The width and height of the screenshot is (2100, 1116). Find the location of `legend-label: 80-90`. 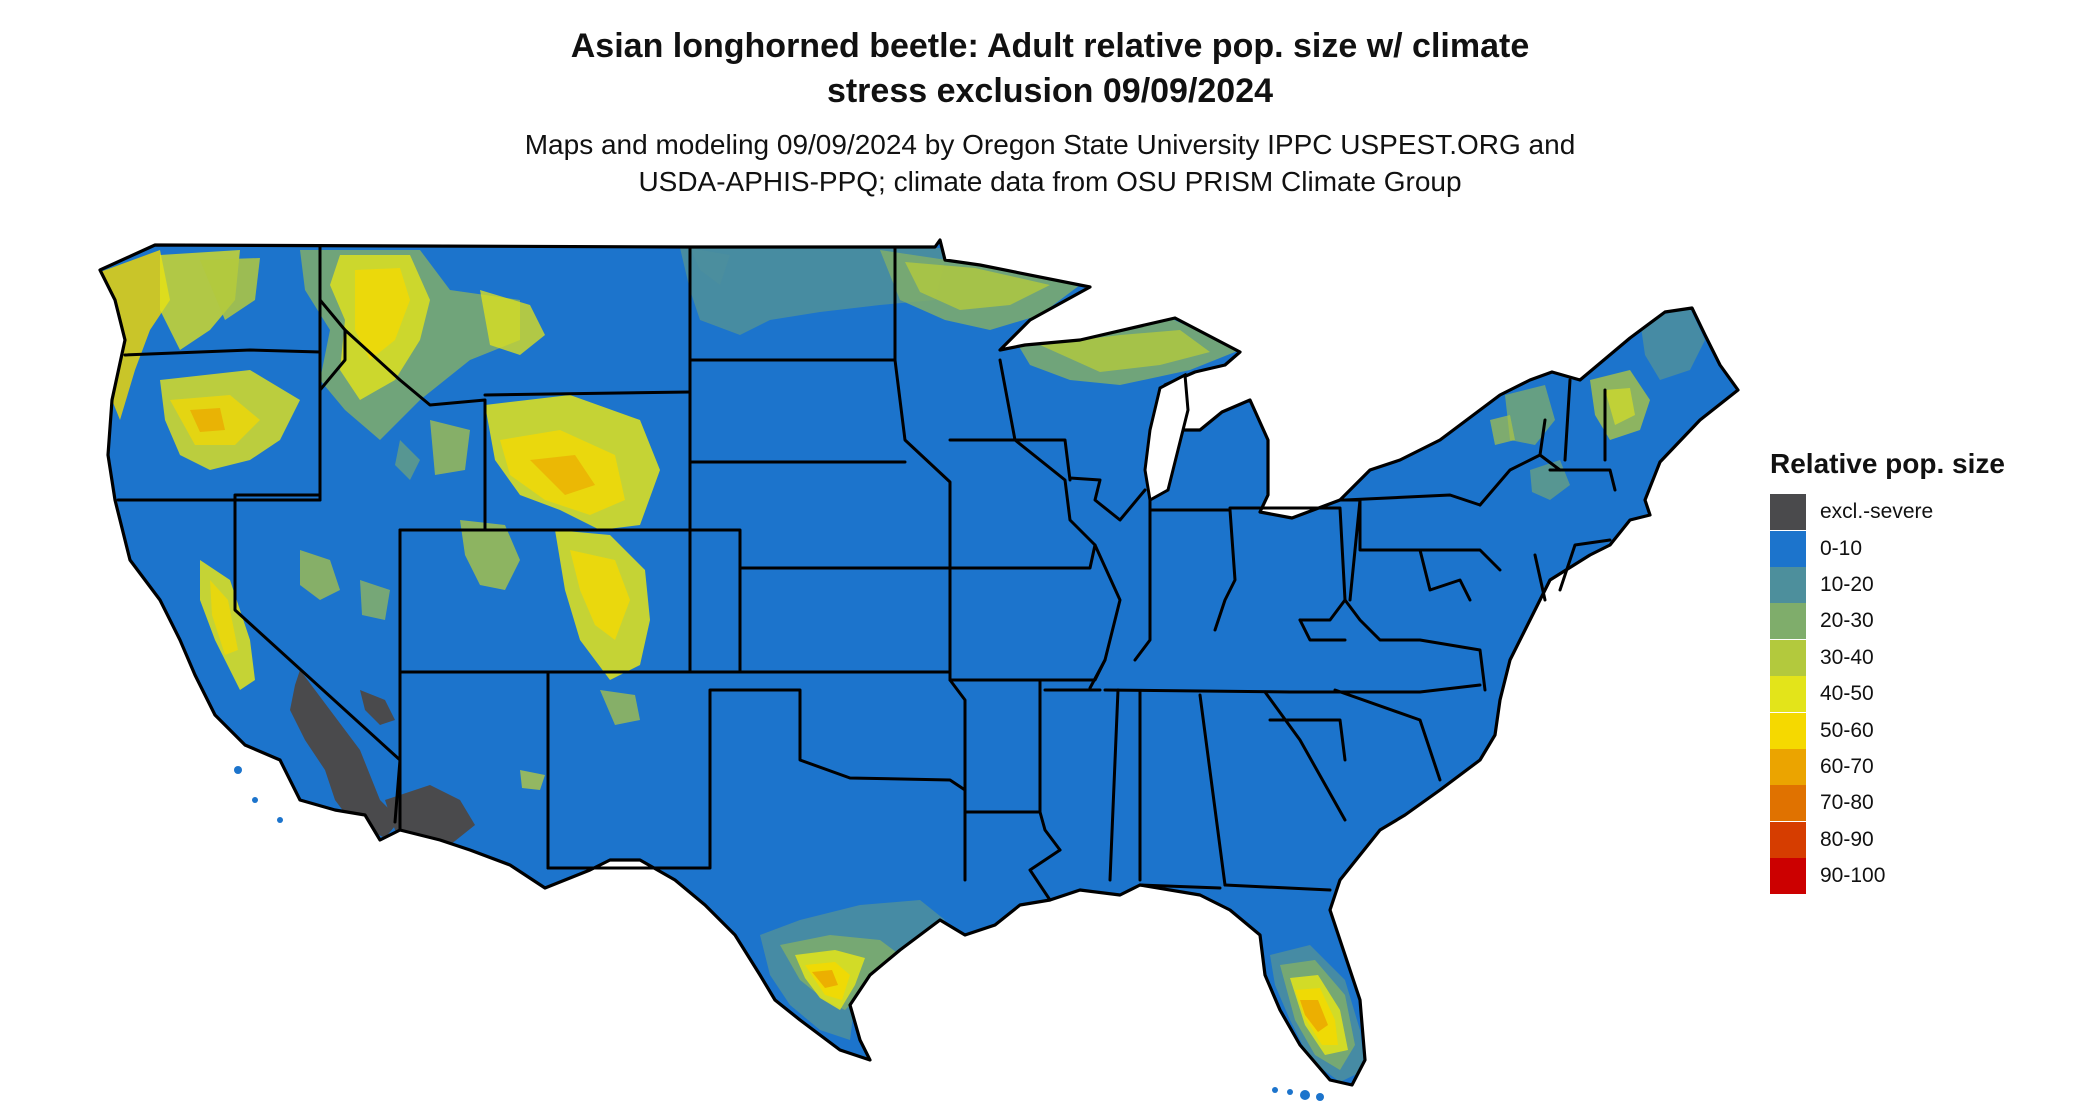

legend-label: 80-90 is located at coordinates (1847, 839).